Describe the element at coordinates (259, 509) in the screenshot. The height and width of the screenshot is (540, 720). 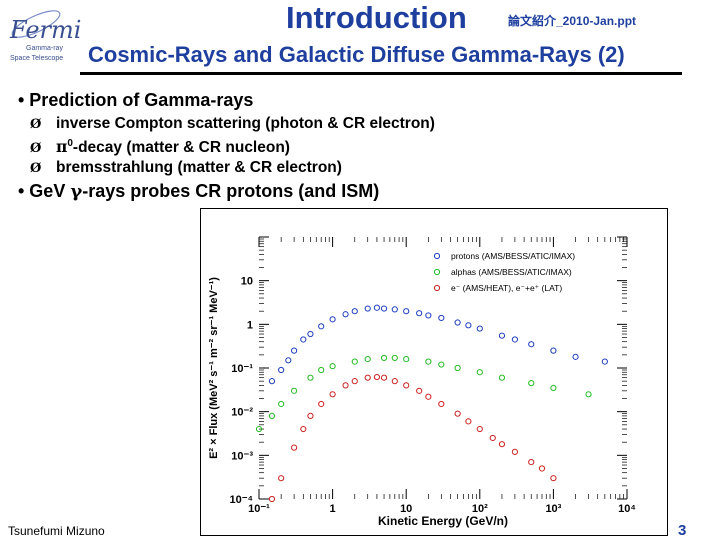
I see `x-tick-label: 10⁻¹` at that location.